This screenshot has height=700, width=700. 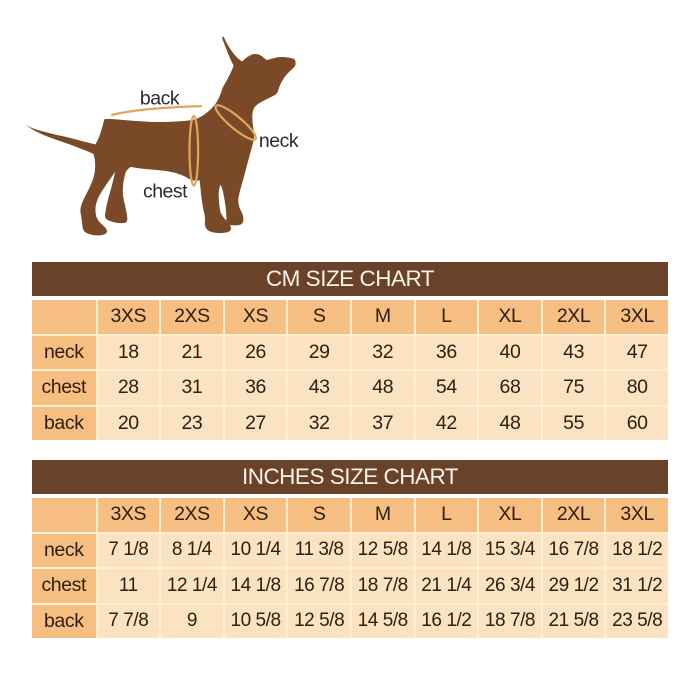 I want to click on cm-size-chart-size-header: 3XL, so click(x=637, y=317).